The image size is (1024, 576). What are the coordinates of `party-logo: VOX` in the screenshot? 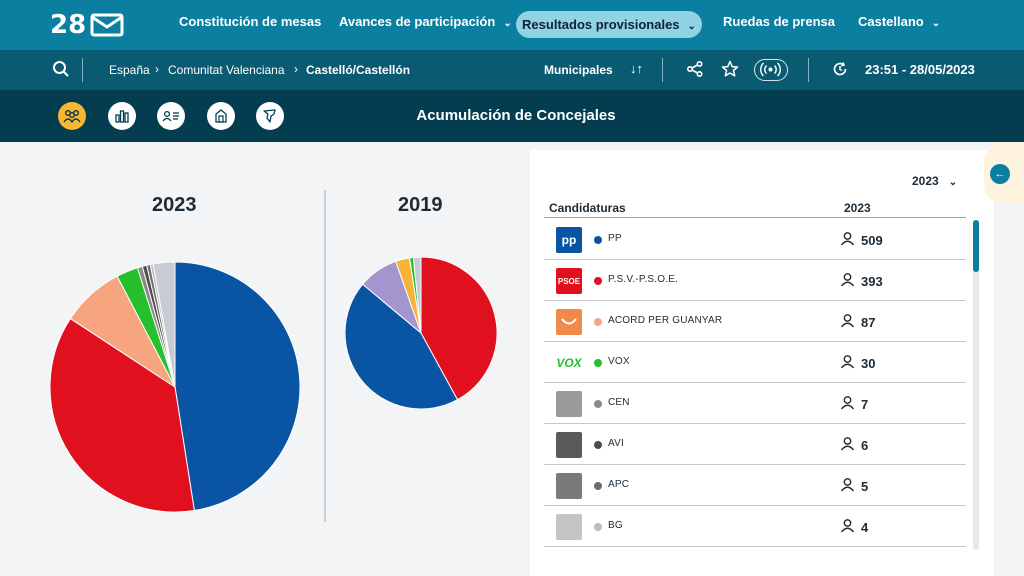 It's located at (569, 363).